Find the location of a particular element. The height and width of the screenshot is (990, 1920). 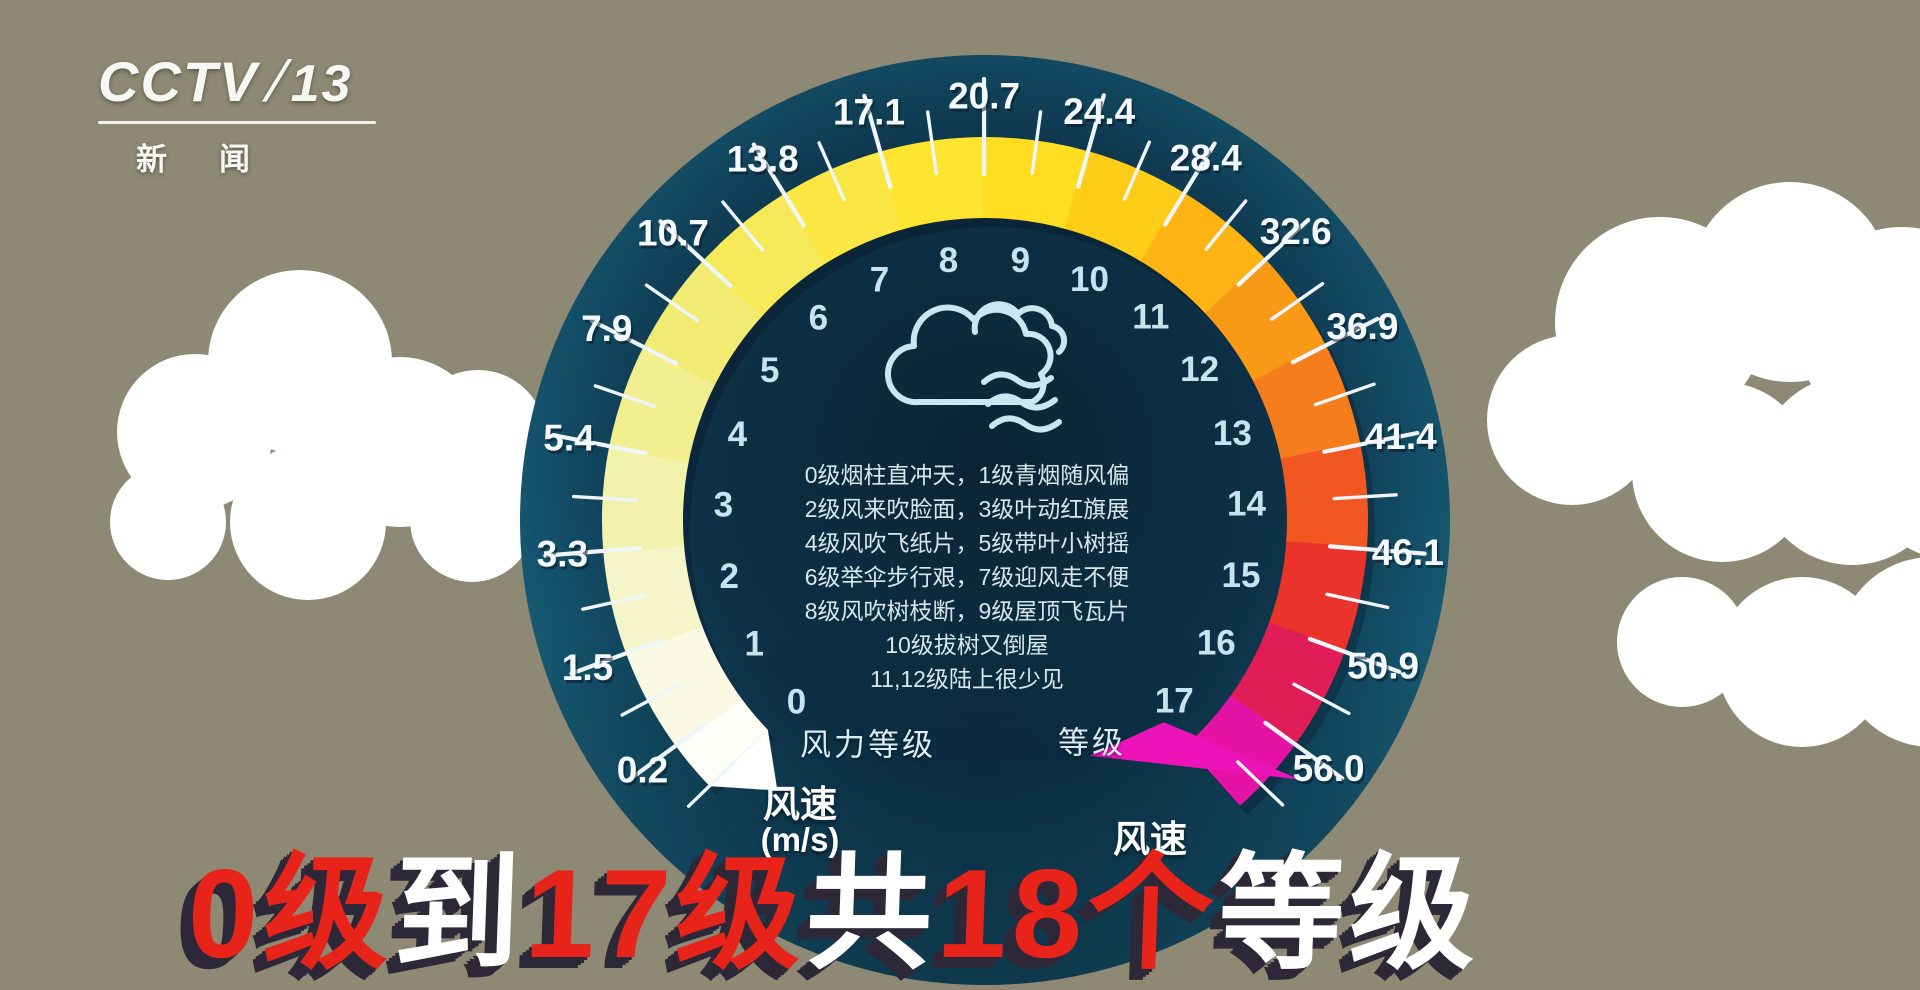

gauge-description-line: 11,12级陆上很少见 is located at coordinates (967, 679).